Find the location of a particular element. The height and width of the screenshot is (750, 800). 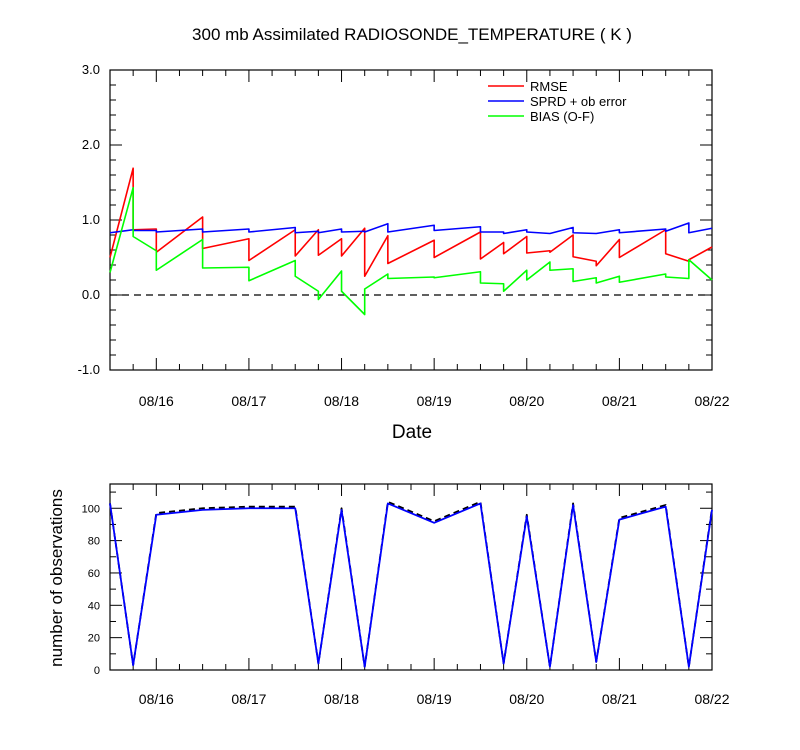

y-tick-label: 2.0 is located at coordinates (91, 144).